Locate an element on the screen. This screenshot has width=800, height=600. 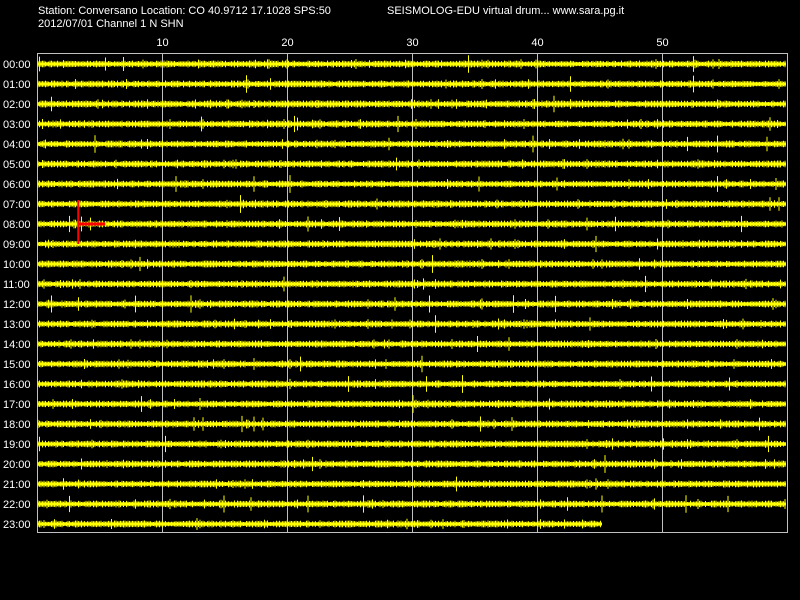
hour-label: 21:00 is located at coordinates (17, 485).